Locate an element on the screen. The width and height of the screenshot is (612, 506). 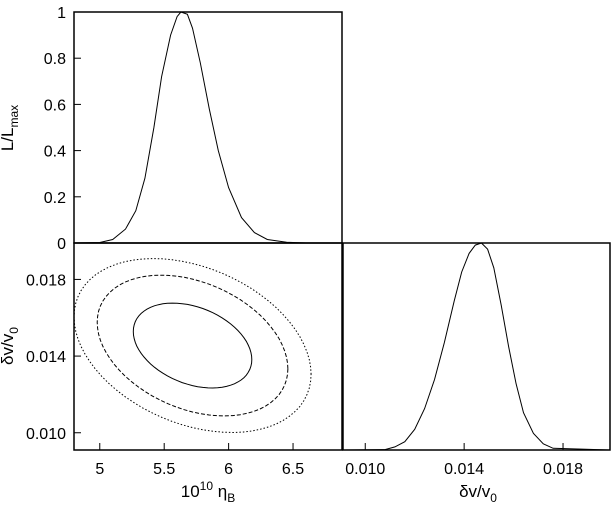
xtick-label: 0.014 is located at coordinates (464, 469).